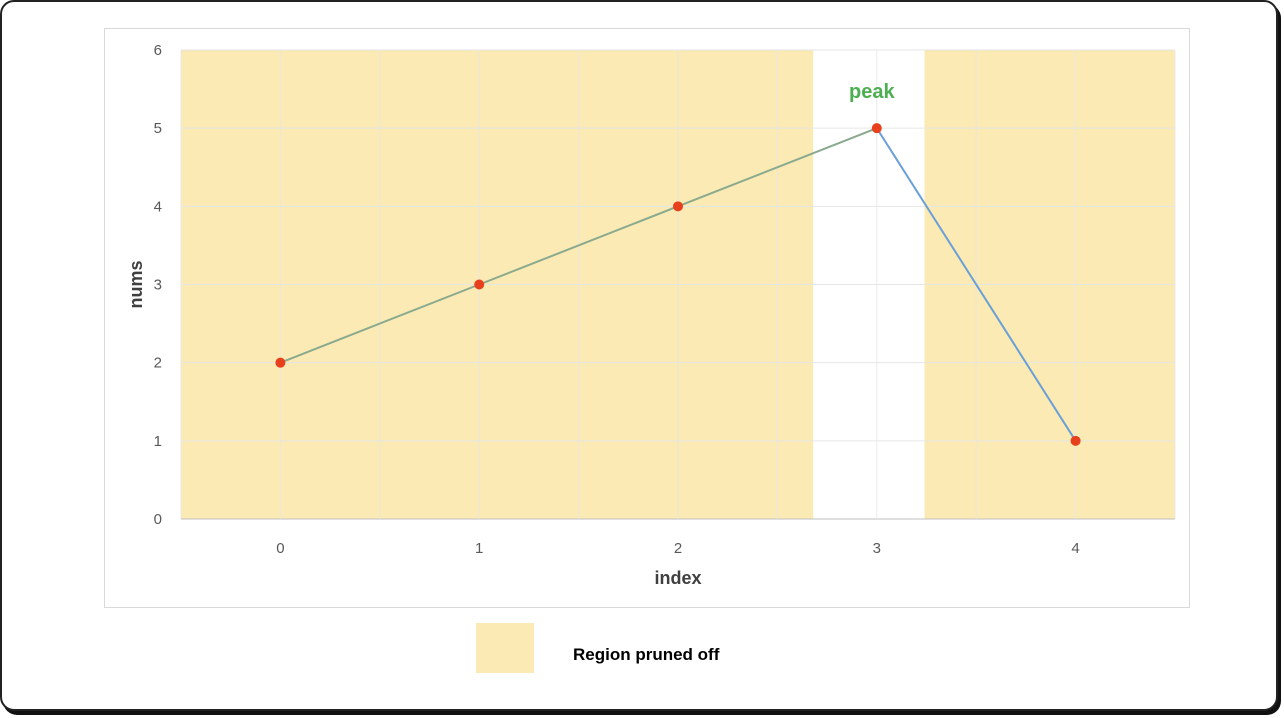 This screenshot has height=718, width=1284. What do you see at coordinates (479, 548) in the screenshot?
I see `x-tick-label: 1` at bounding box center [479, 548].